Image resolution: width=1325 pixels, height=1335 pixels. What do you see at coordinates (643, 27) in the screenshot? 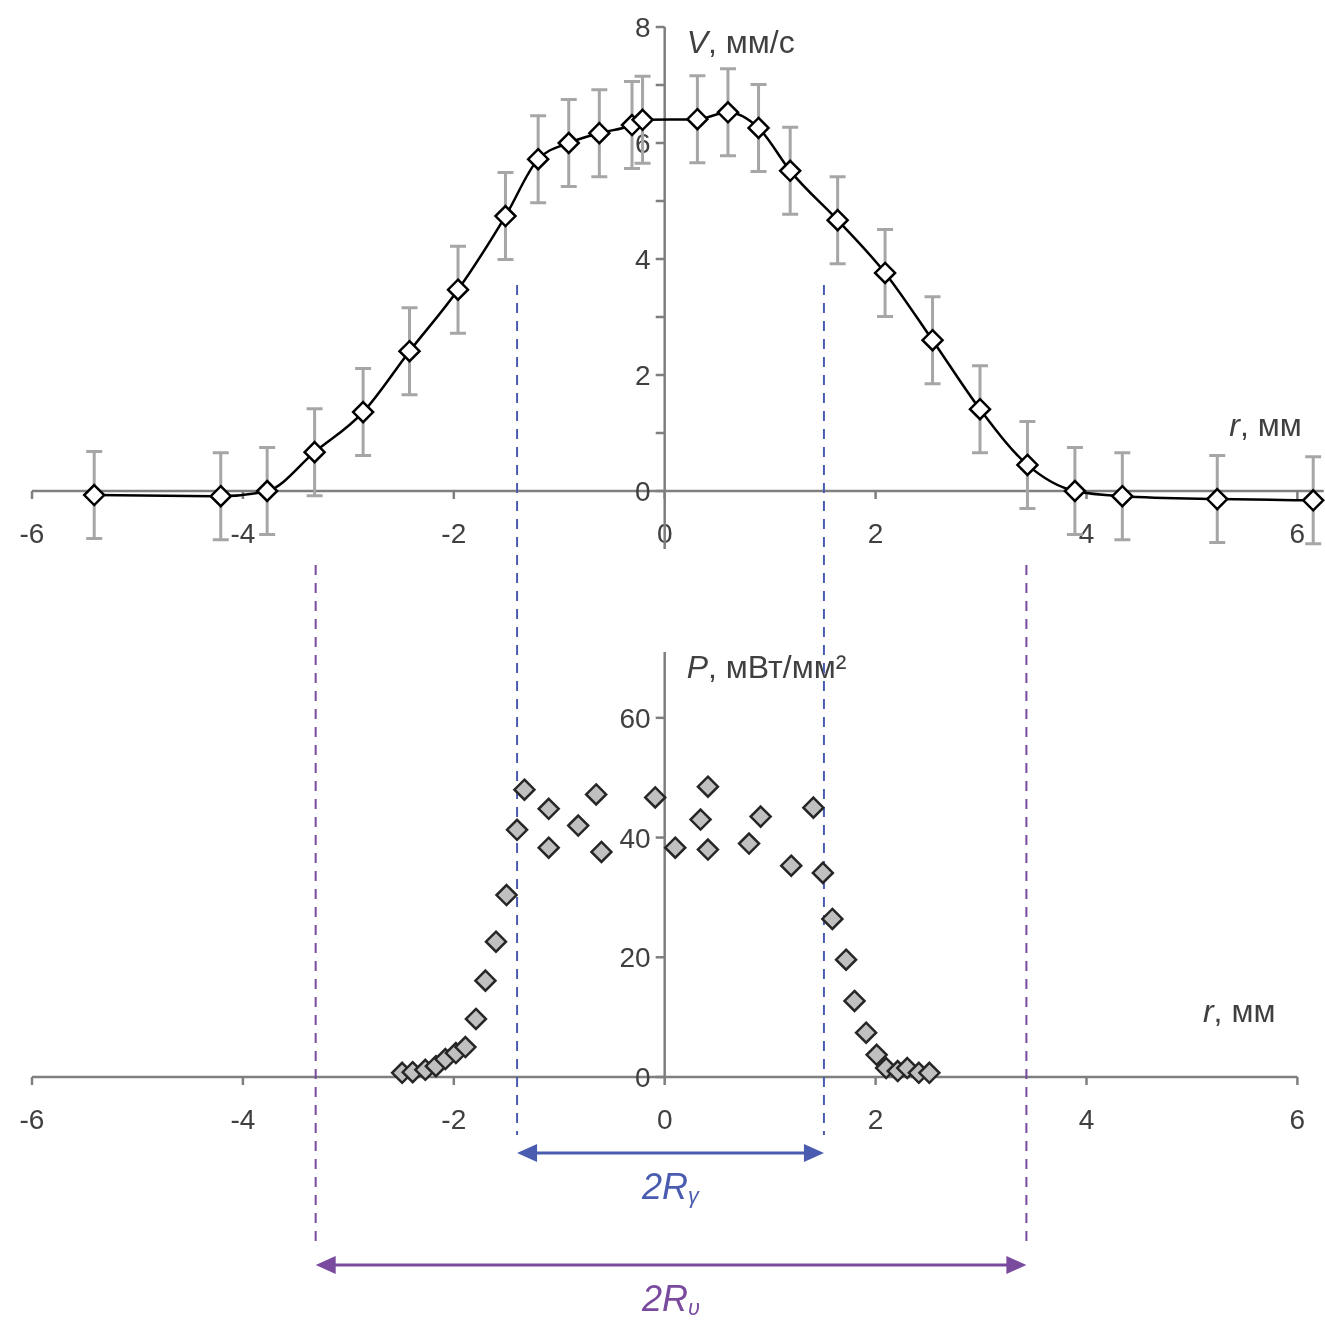
I see `y-tick-label: 8` at bounding box center [643, 27].